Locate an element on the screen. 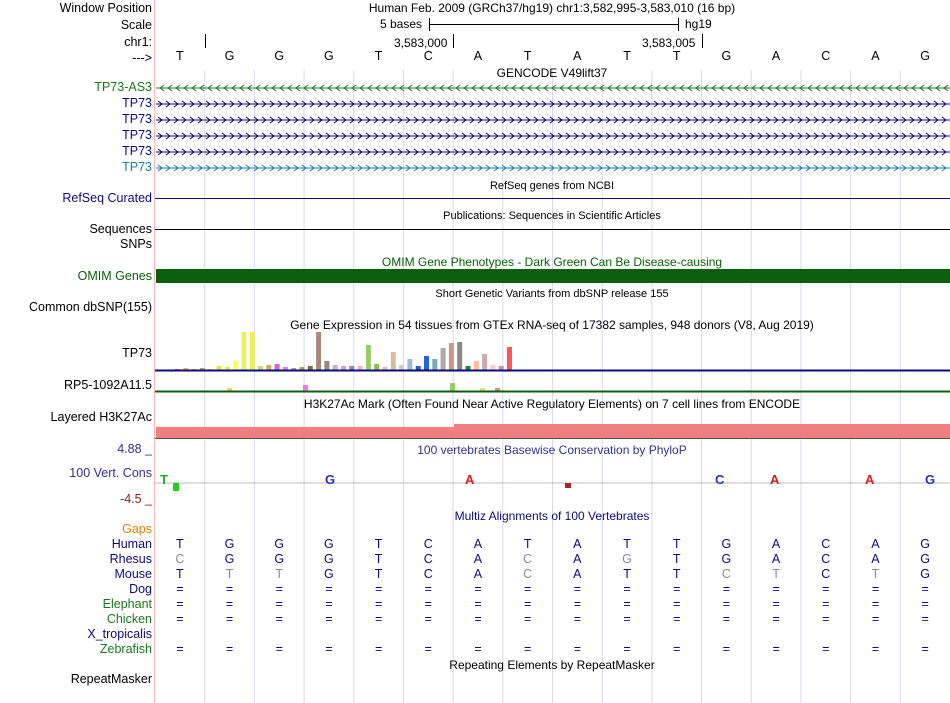  sequence-base: T is located at coordinates (627, 56).